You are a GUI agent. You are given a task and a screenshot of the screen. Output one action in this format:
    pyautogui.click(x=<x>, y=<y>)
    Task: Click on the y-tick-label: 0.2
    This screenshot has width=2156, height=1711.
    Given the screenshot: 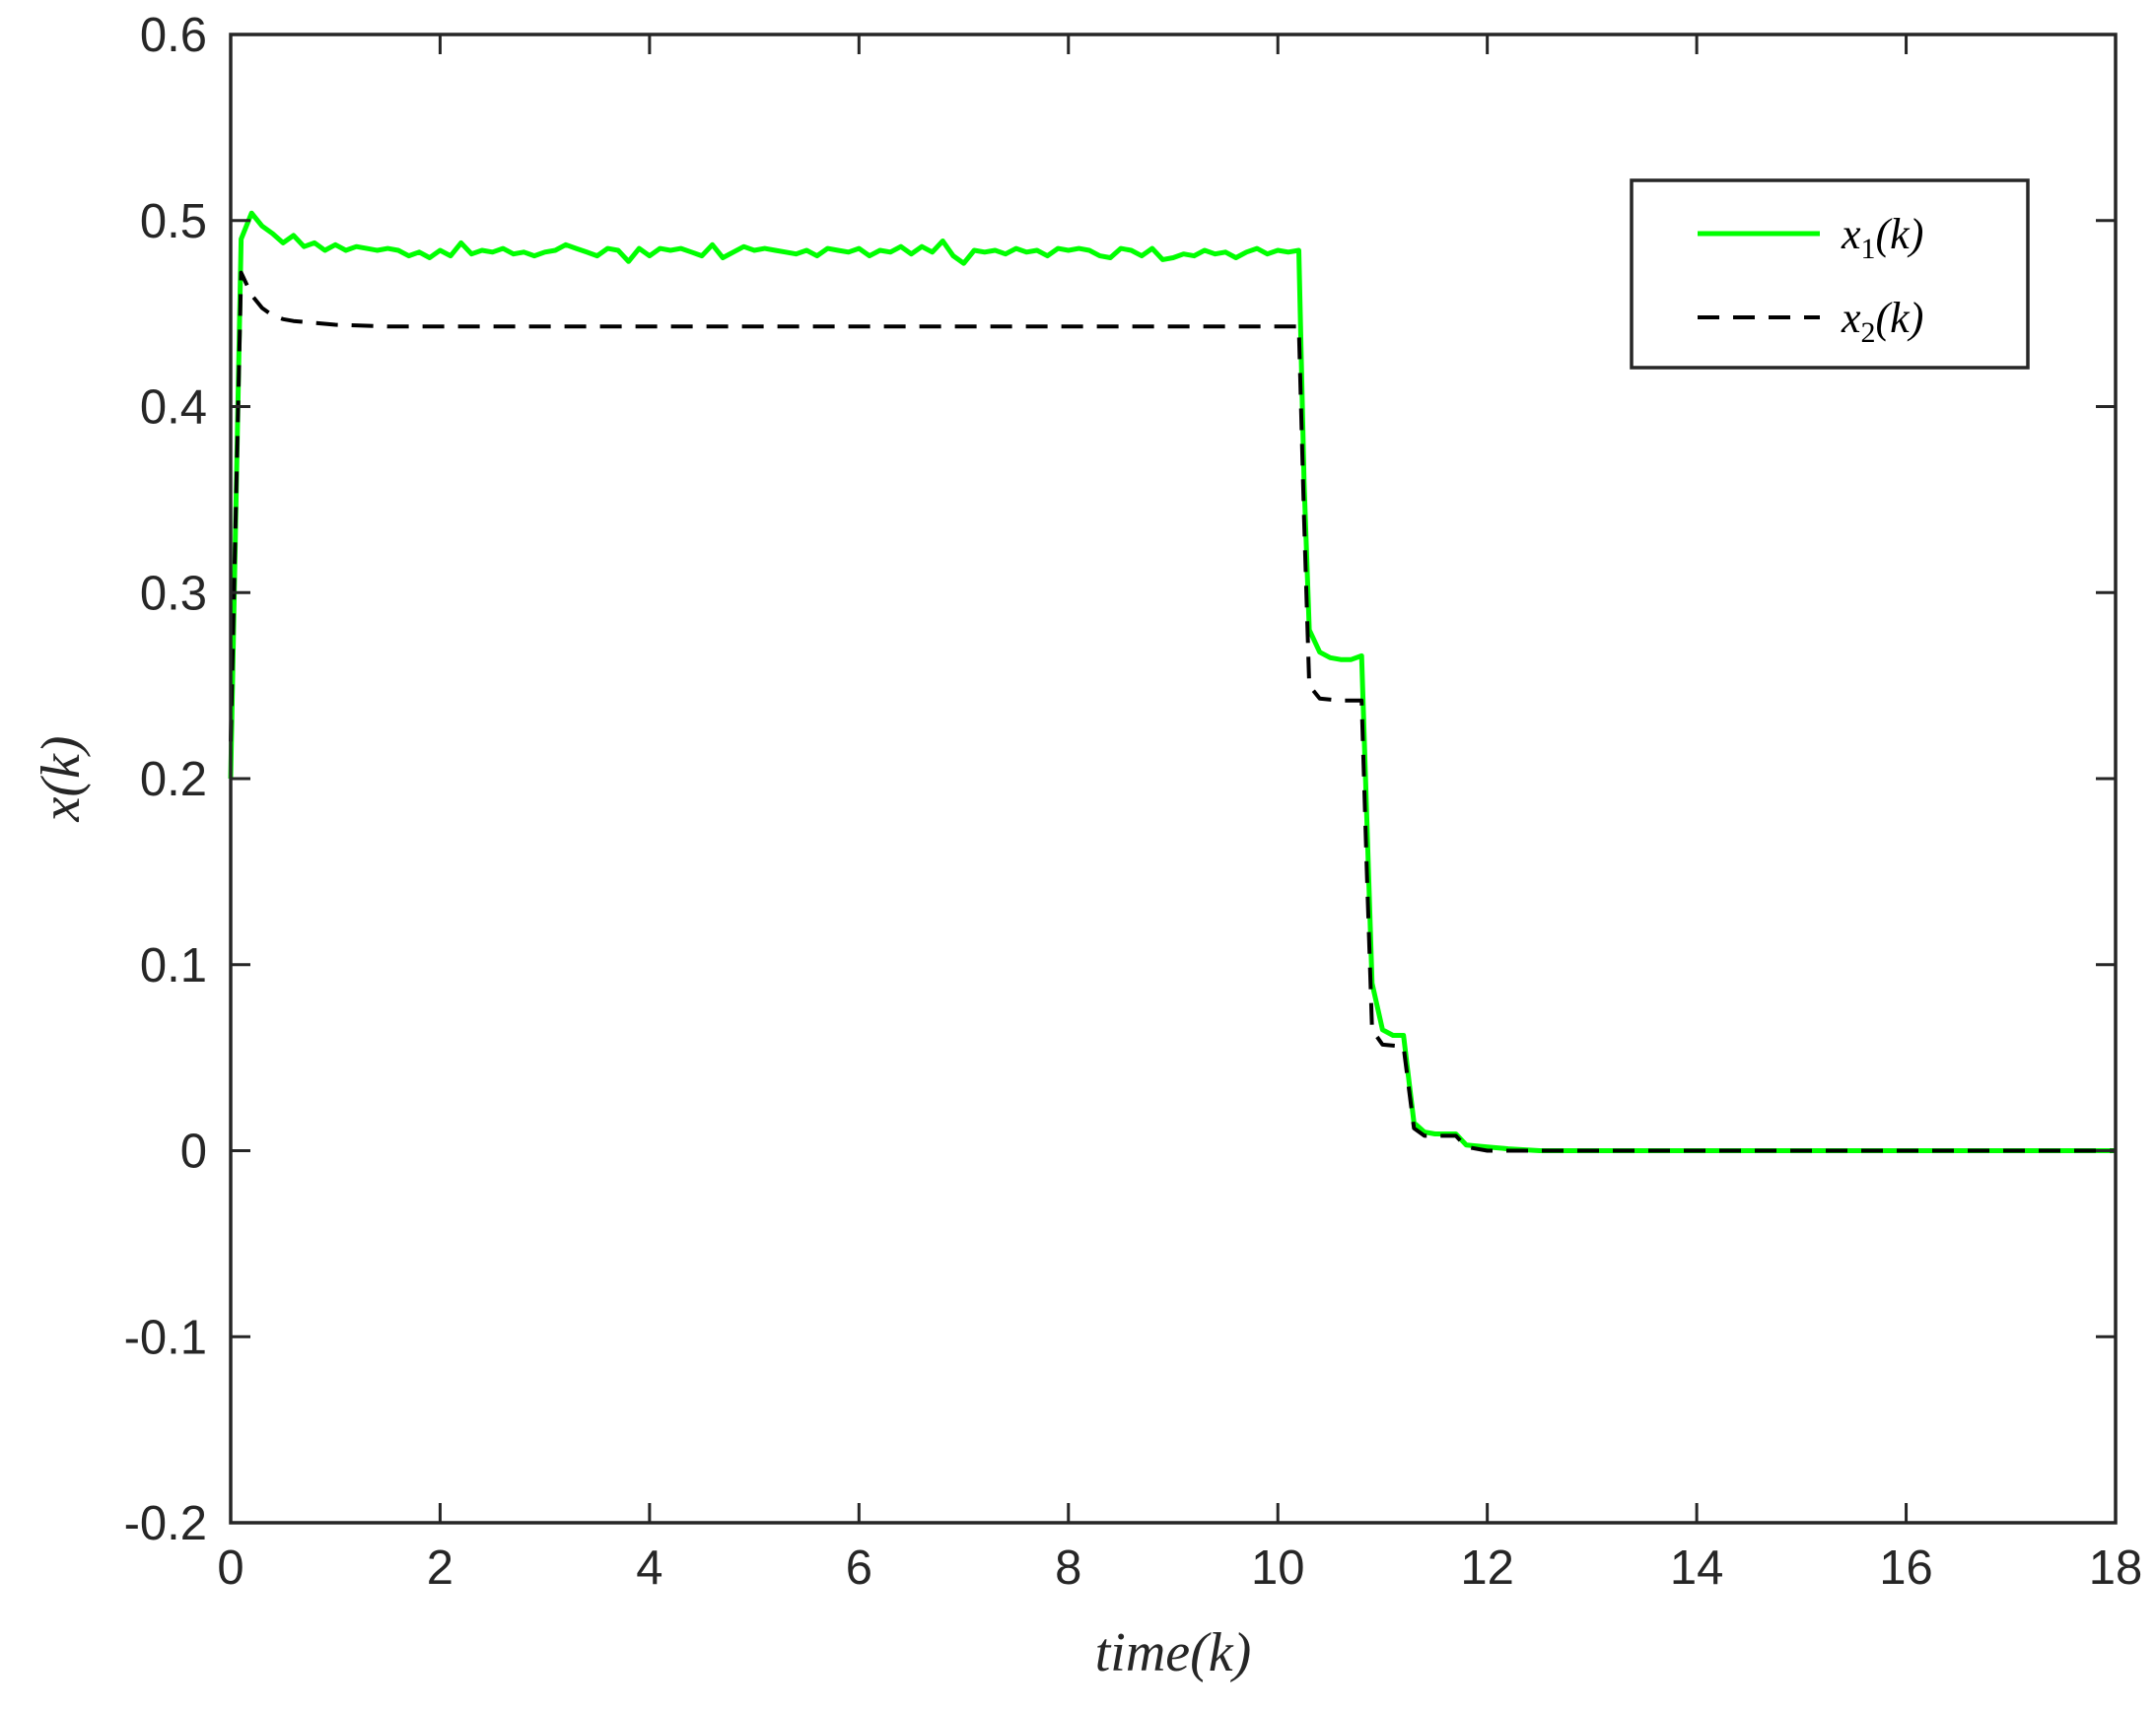 What is the action you would take?
    pyautogui.click(x=173, y=779)
    